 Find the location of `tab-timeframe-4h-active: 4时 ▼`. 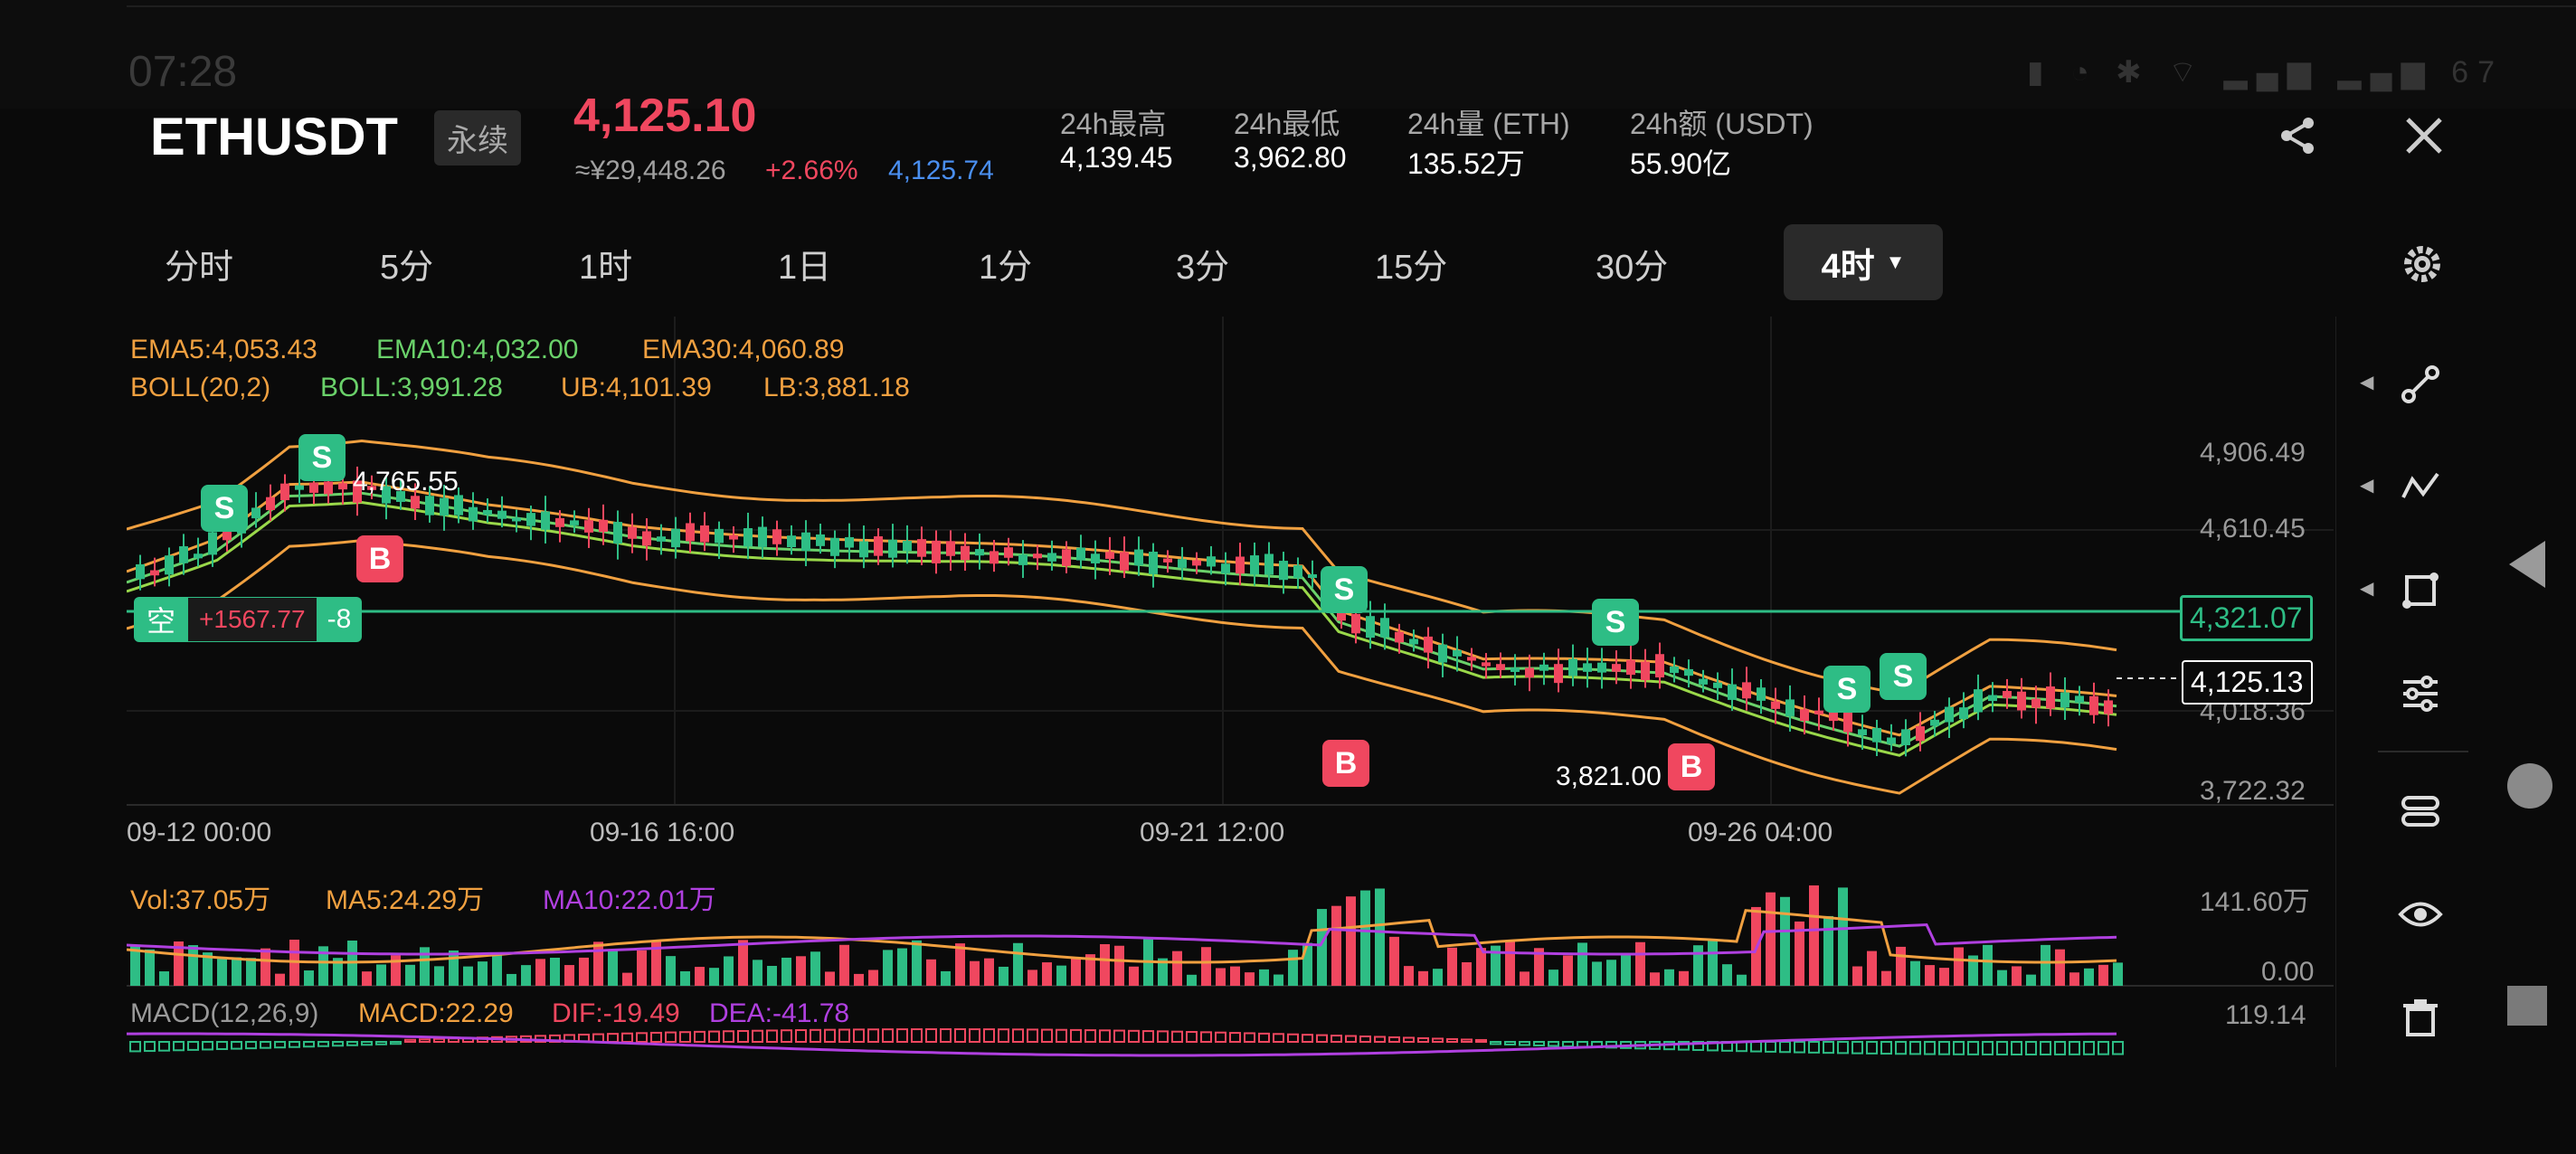

tab-timeframe-4h-active: 4时 ▼ is located at coordinates (1864, 262).